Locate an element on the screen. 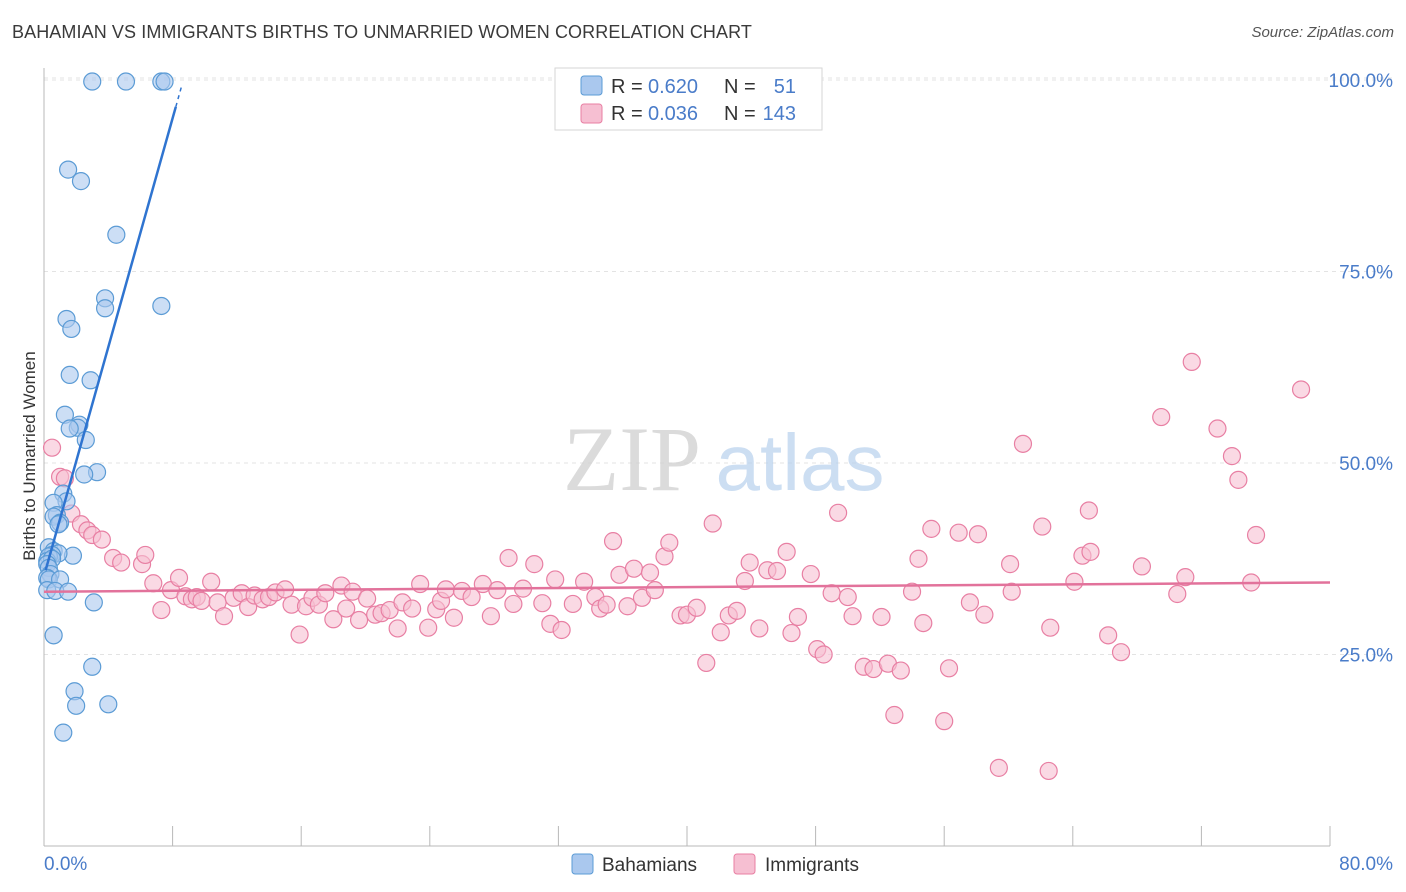 The image size is (1406, 892). stats-n-label-1: N = is located at coordinates (740, 87).